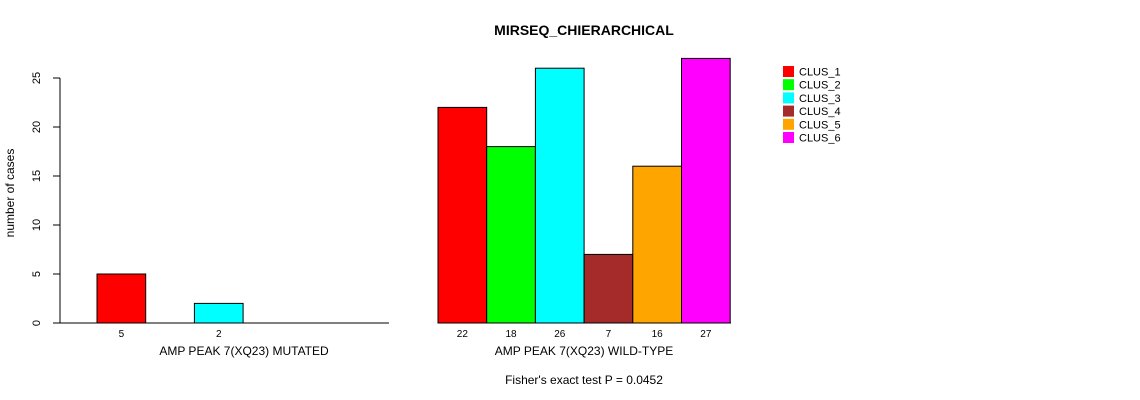 This screenshot has width=1140, height=400. What do you see at coordinates (706, 334) in the screenshot?
I see `bar-count-label: 27` at bounding box center [706, 334].